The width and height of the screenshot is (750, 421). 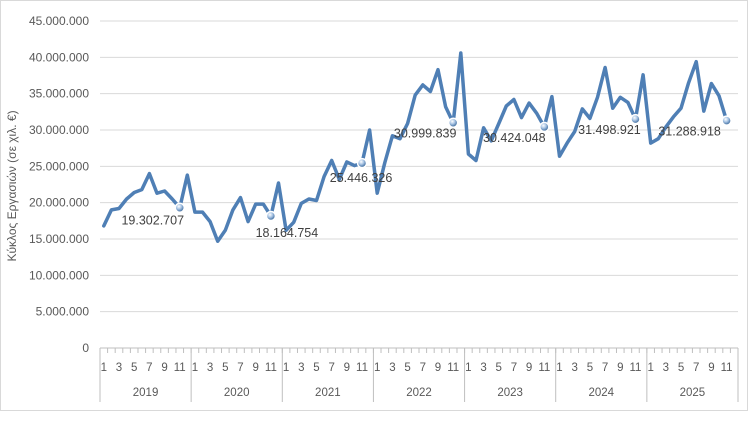 What do you see at coordinates (59, 21) in the screenshot?
I see `y-tick-label: 45.000.000` at bounding box center [59, 21].